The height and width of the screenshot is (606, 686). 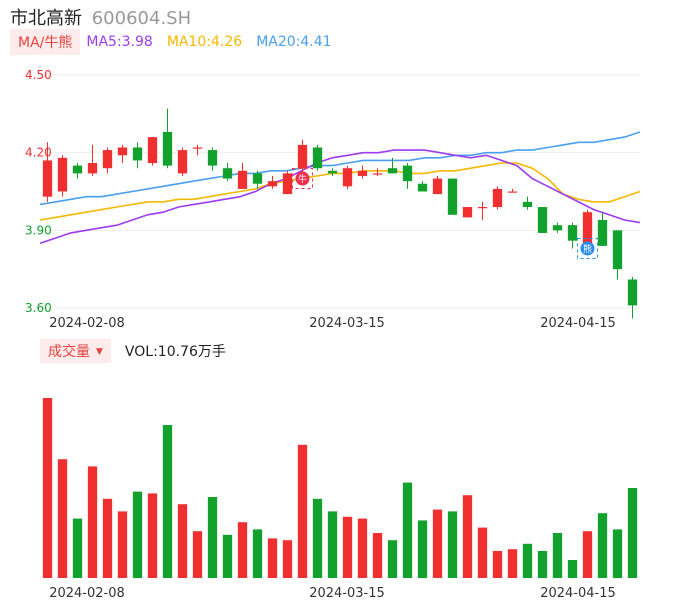 What do you see at coordinates (578, 323) in the screenshot?
I see `date-label: 2024-04-15` at bounding box center [578, 323].